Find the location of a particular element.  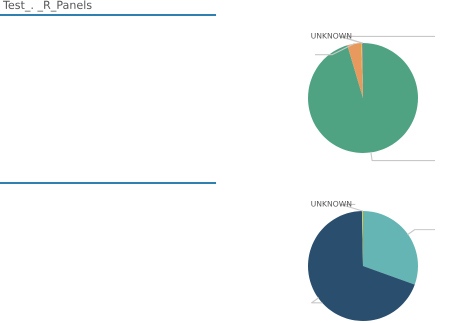

text: Test_. _R_Panels is located at coordinates (47, 6).